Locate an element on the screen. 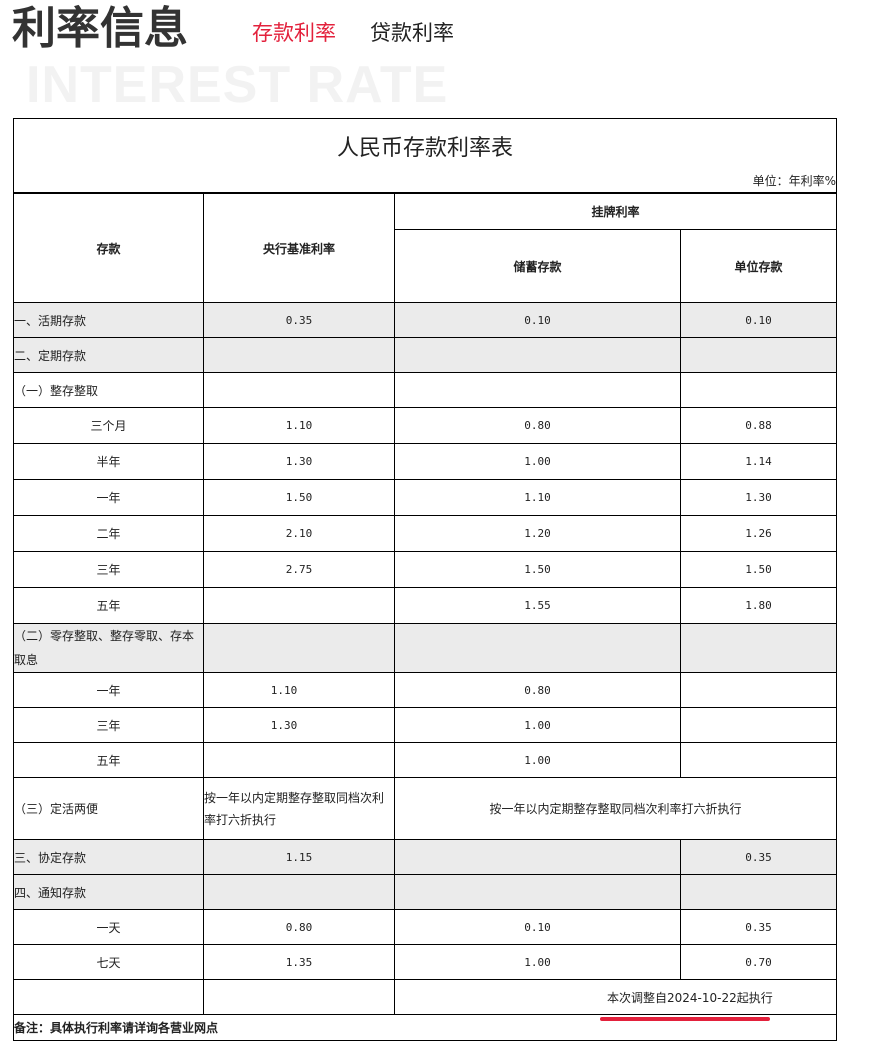 This screenshot has height=1055, width=872. tab-loan-rate: 贷款利率 is located at coordinates (412, 33).